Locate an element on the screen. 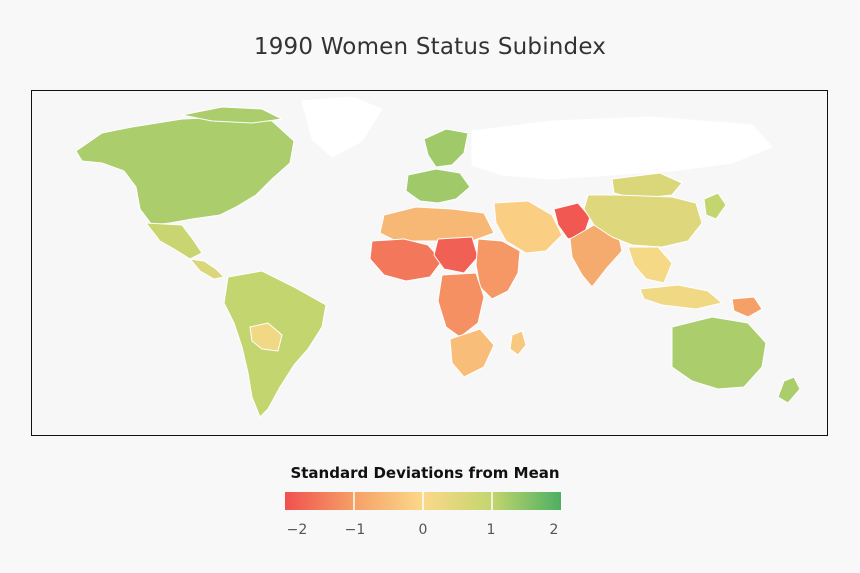  region-west-africa is located at coordinates (406, 260).